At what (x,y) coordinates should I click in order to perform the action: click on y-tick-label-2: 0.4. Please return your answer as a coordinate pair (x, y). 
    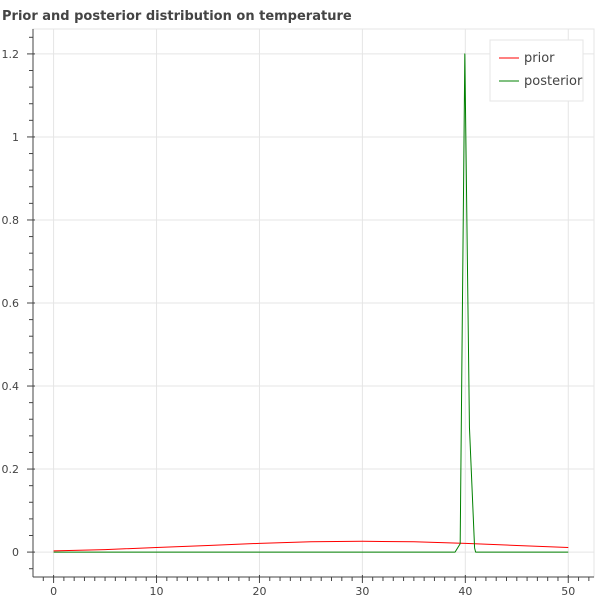
    Looking at the image, I should click on (11, 386).